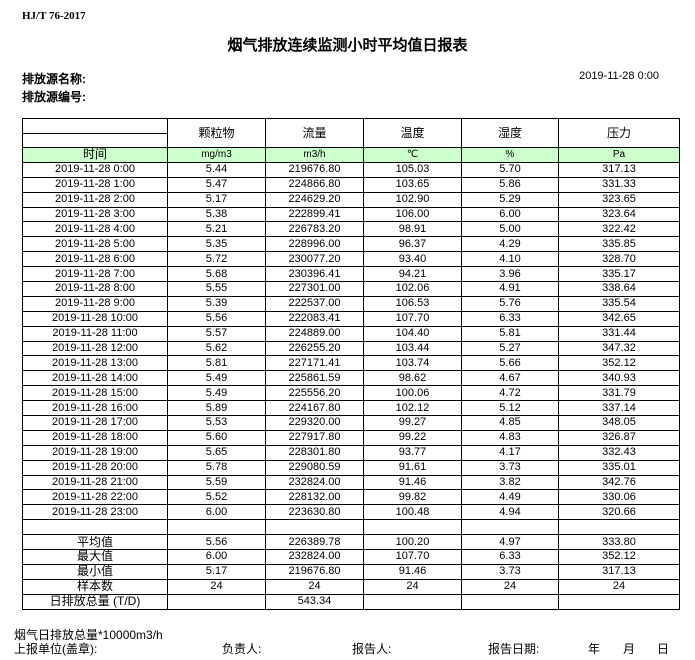 This screenshot has width=695, height=660. What do you see at coordinates (95, 169) in the screenshot?
I see `row-label-cell: 2019-11-28 0:00` at bounding box center [95, 169].